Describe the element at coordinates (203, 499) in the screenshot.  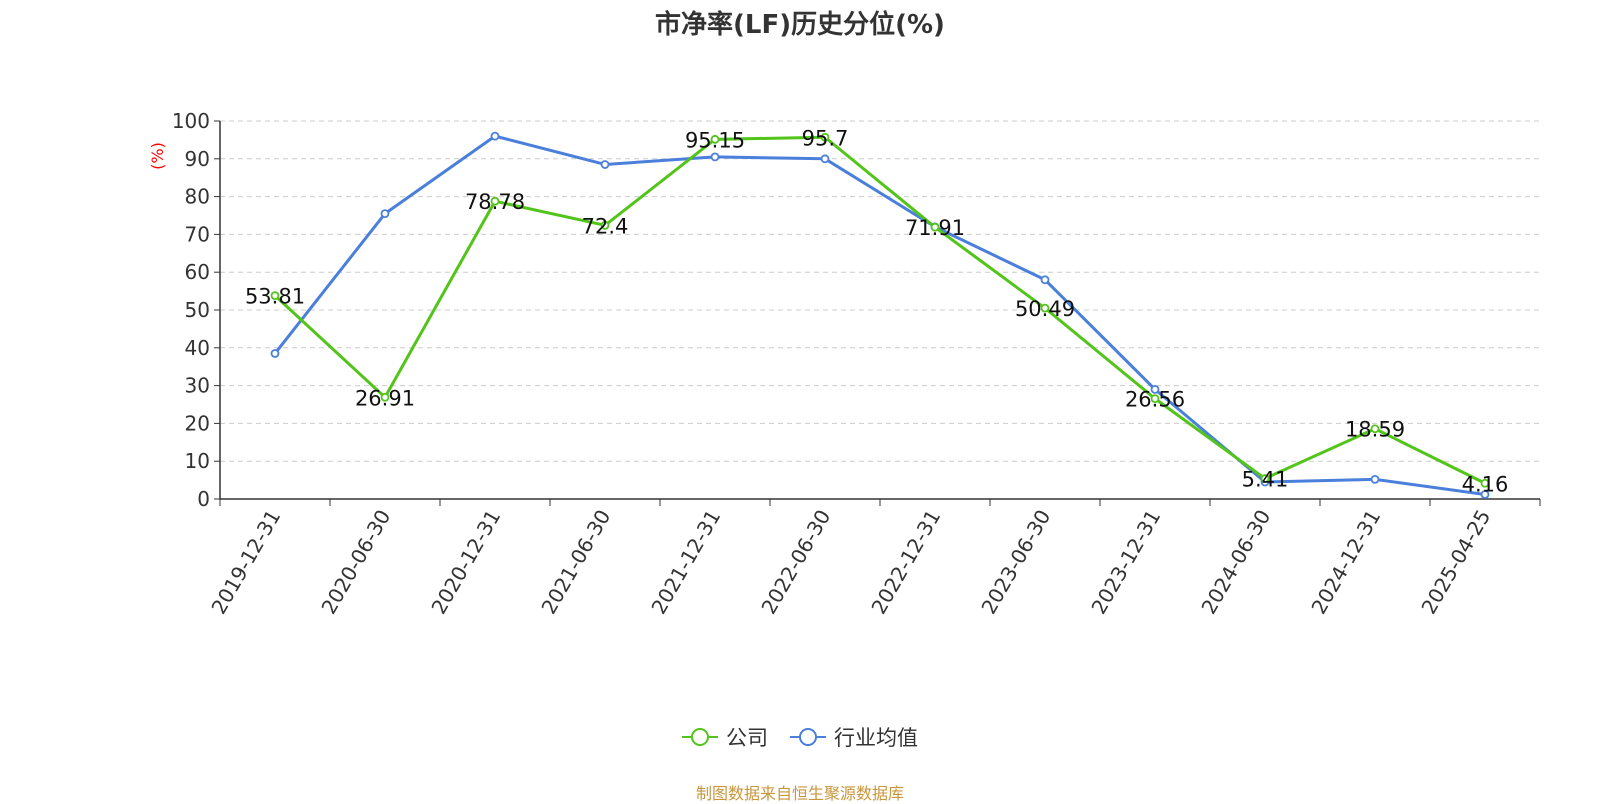
I see `y-tick-label: 0` at that location.